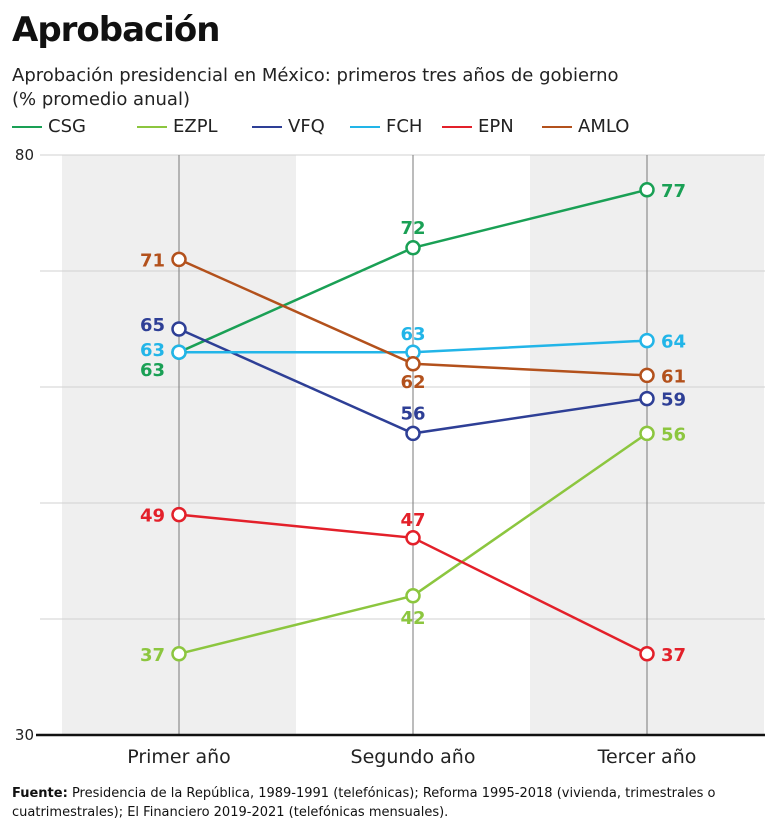 This screenshot has width=775, height=829. I want to click on legend-label: CSG, so click(67, 126).